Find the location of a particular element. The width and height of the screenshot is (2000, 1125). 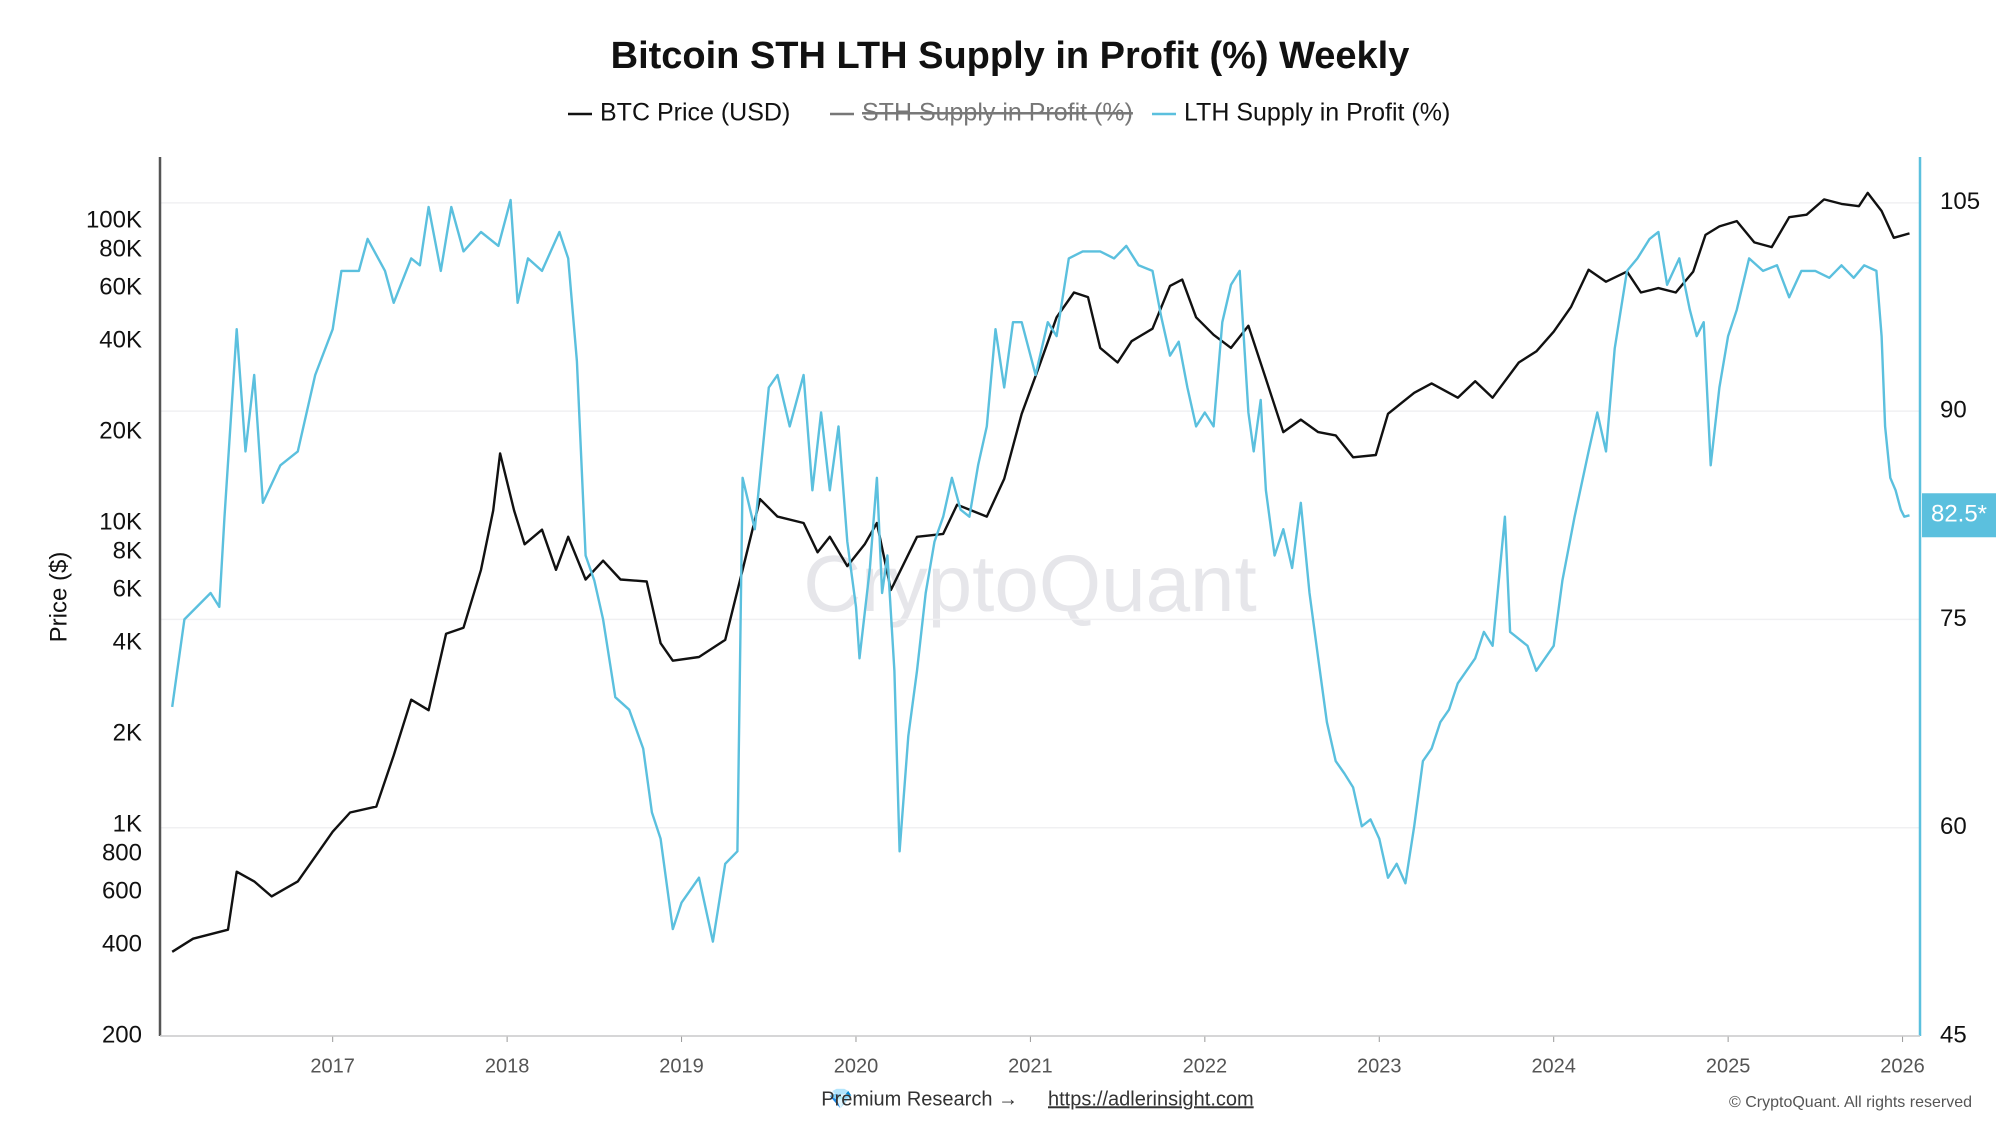

y-tick-label: 400 is located at coordinates (122, 943).